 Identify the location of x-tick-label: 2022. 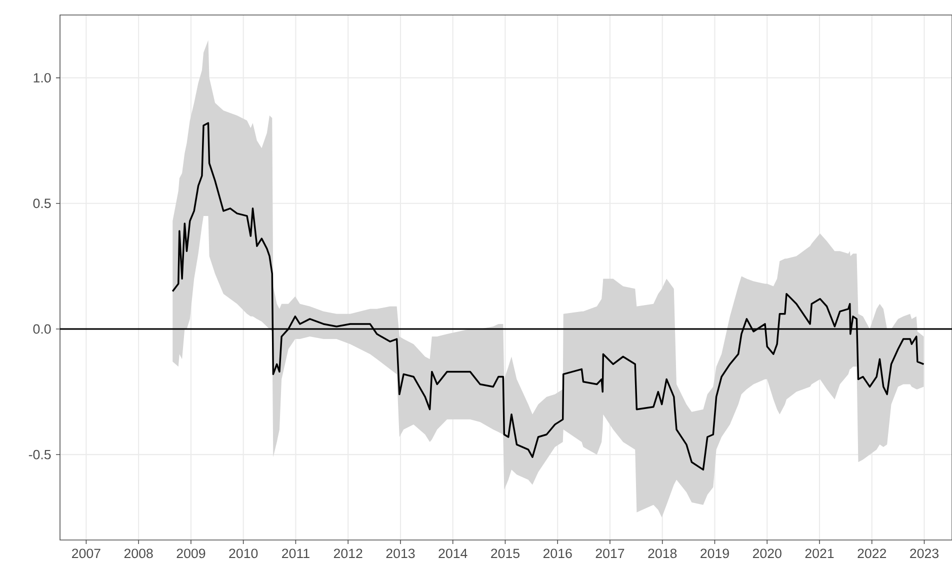
(872, 553).